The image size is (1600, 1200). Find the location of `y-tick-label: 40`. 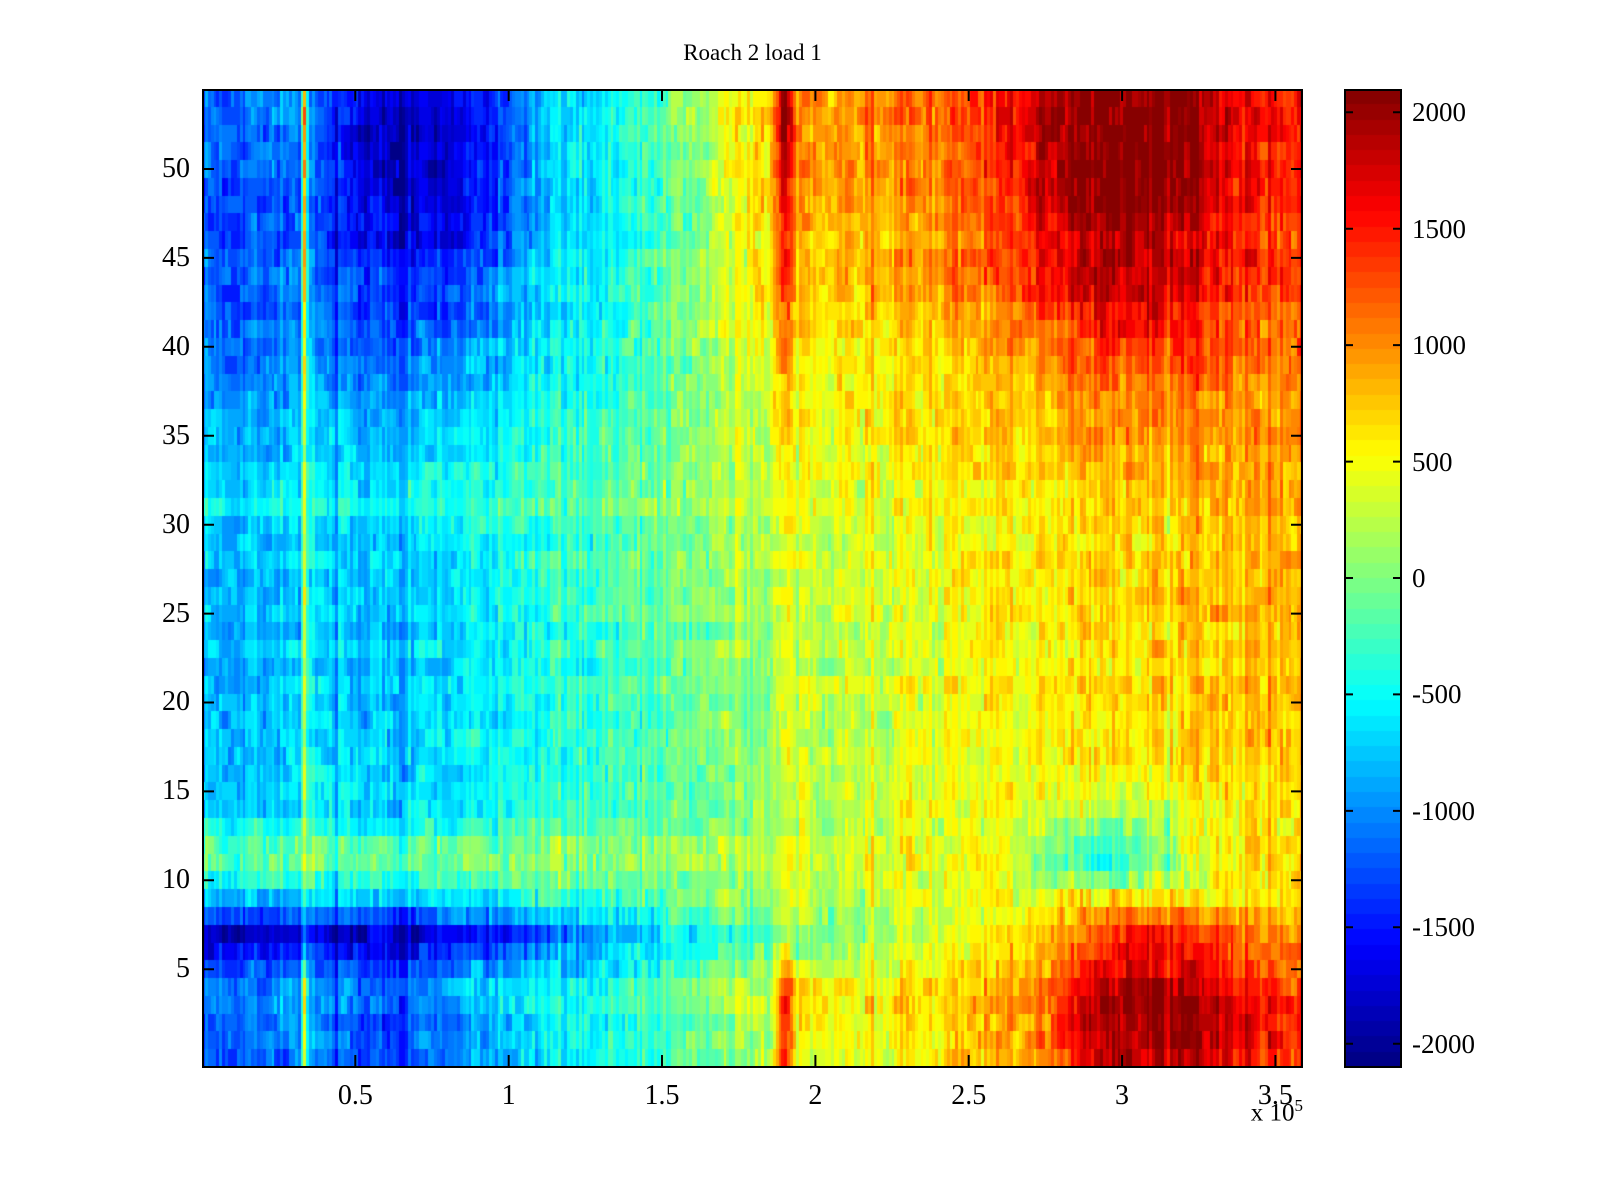

y-tick-label: 40 is located at coordinates (176, 346).